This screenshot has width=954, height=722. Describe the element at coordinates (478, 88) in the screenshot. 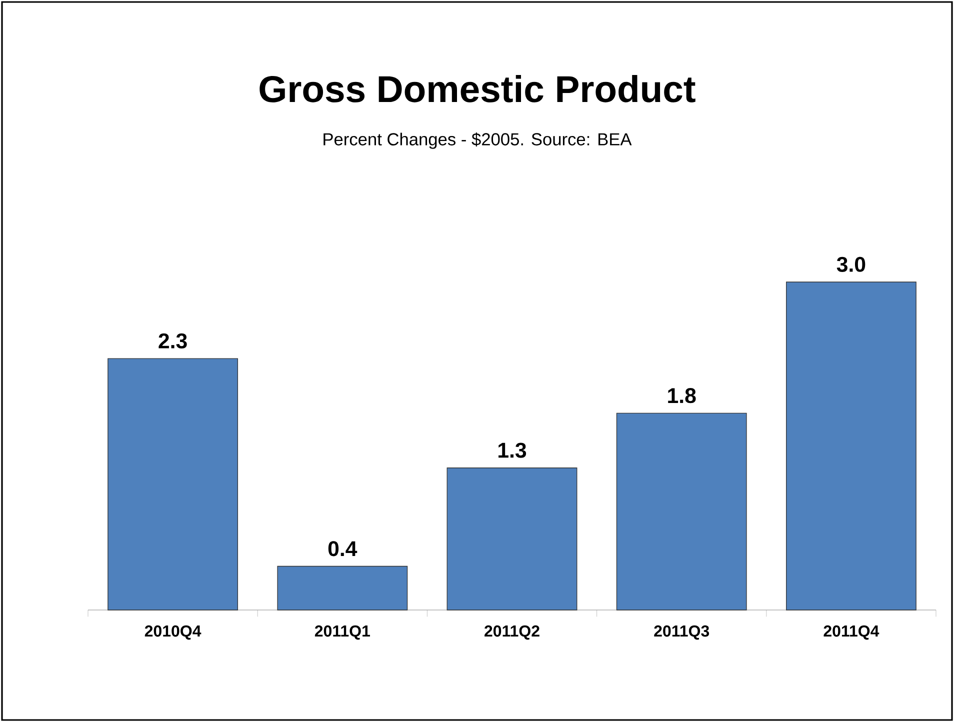

I see `chart-title: Gross Domestic Product` at that location.